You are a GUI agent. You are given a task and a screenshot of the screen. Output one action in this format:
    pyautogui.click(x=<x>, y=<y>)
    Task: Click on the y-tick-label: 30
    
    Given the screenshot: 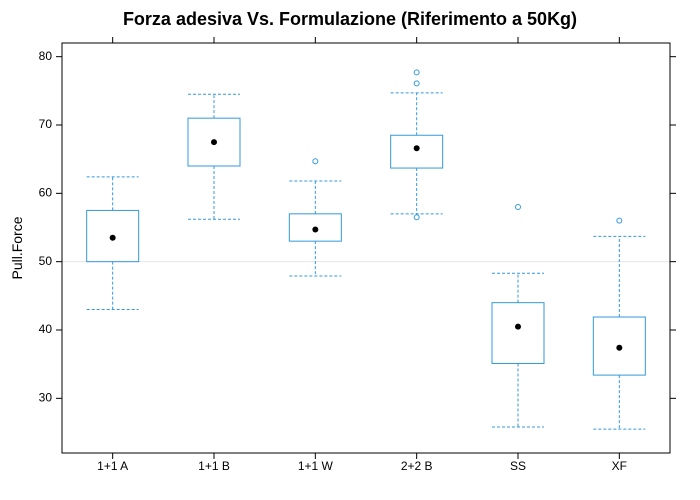 What is the action you would take?
    pyautogui.click(x=46, y=398)
    